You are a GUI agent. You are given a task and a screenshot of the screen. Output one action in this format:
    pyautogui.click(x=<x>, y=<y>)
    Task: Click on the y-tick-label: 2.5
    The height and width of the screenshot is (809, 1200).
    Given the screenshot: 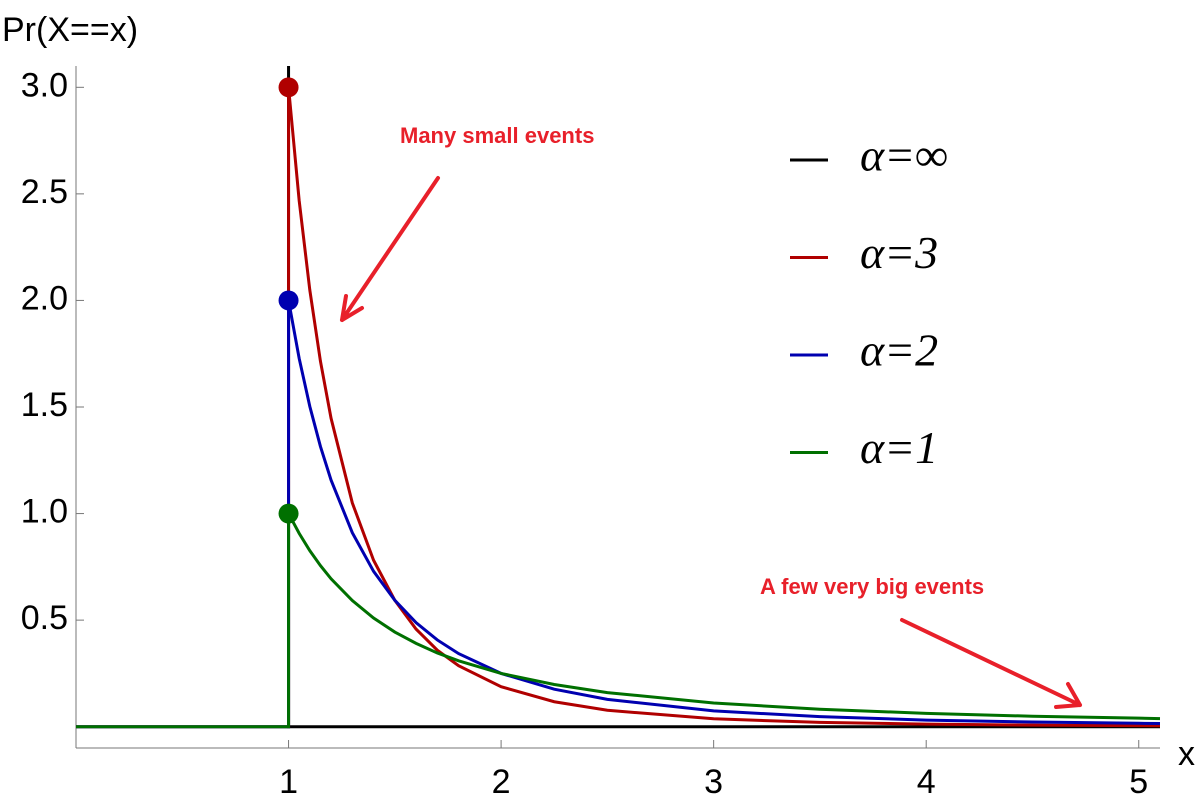 What is the action you would take?
    pyautogui.click(x=44, y=192)
    